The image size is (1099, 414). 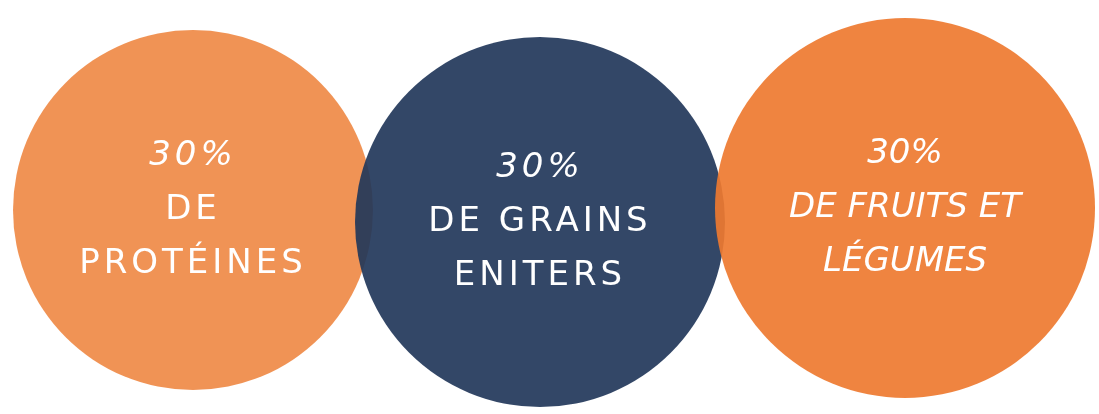 What do you see at coordinates (540, 245) in the screenshot?
I see `category-label: DE GRAINS ENITERS` at bounding box center [540, 245].